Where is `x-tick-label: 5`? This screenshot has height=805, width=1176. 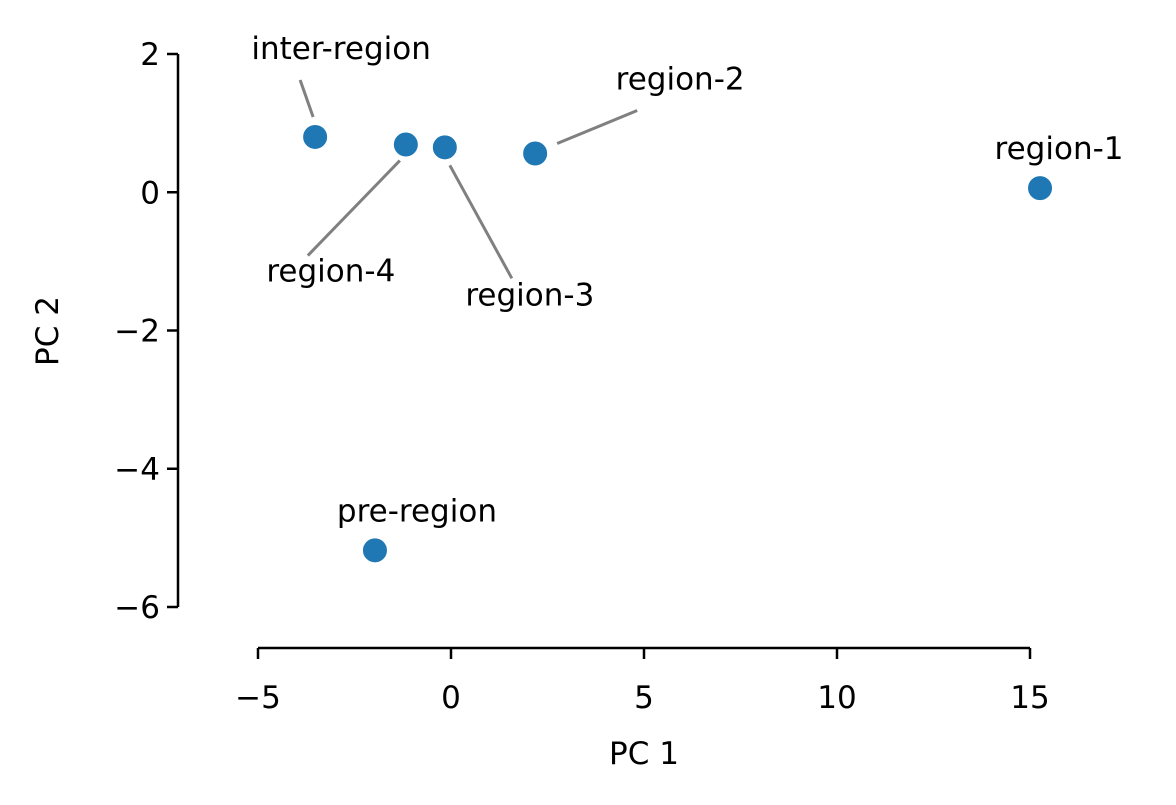
x-tick-label: 5 is located at coordinates (644, 698).